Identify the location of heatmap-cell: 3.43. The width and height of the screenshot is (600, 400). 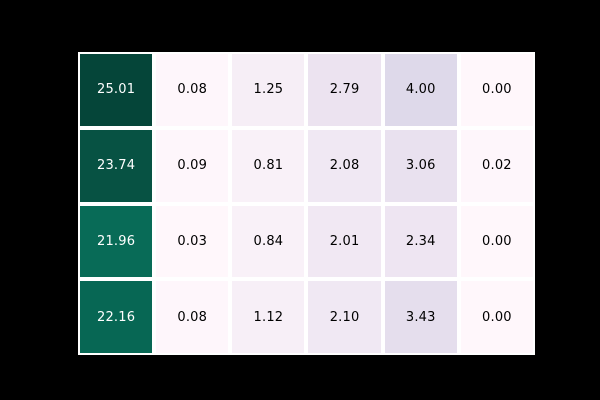
(420, 317).